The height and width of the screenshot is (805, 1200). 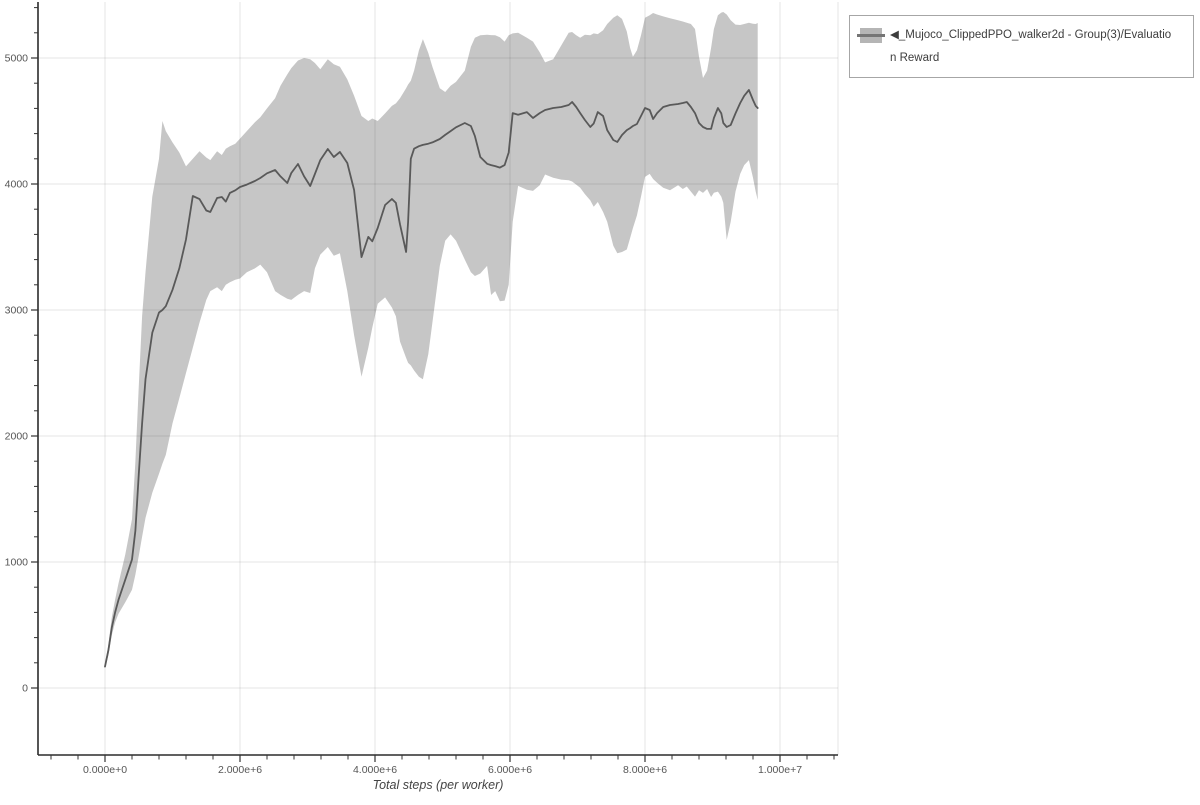 What do you see at coordinates (25, 689) in the screenshot?
I see `y-tick-label: 0` at bounding box center [25, 689].